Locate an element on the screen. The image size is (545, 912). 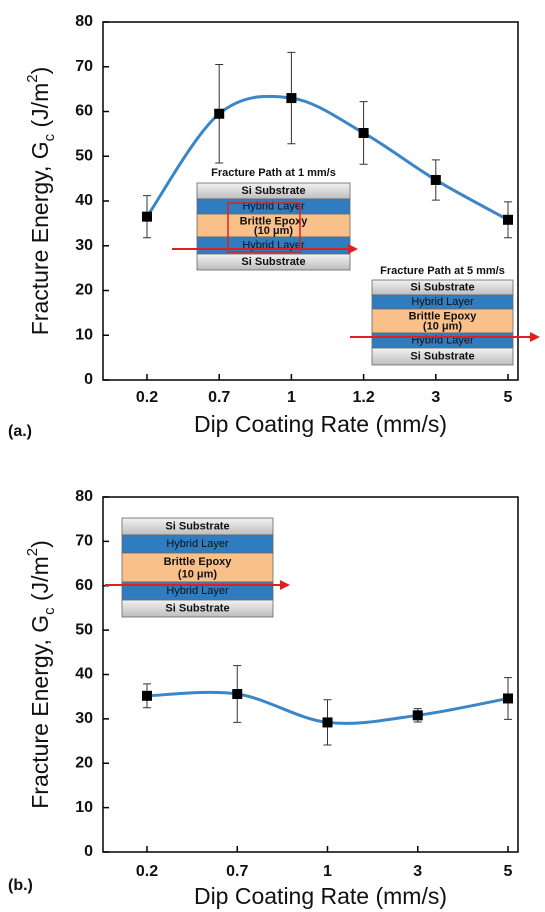
x-tick-label: 1.2 is located at coordinates (363, 397).